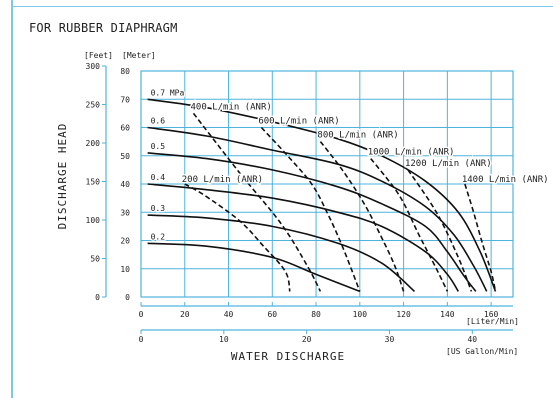 This screenshot has height=398, width=553. Describe the element at coordinates (447, 314) in the screenshot. I see `x-tick-label: 140` at that location.